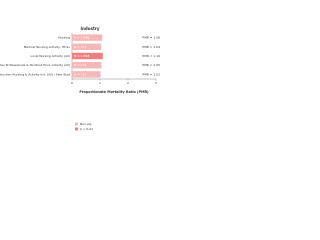 The width and height of the screenshot is (320, 240). Describe the element at coordinates (72, 83) in the screenshot. I see `x-tick-label: 0` at that location.